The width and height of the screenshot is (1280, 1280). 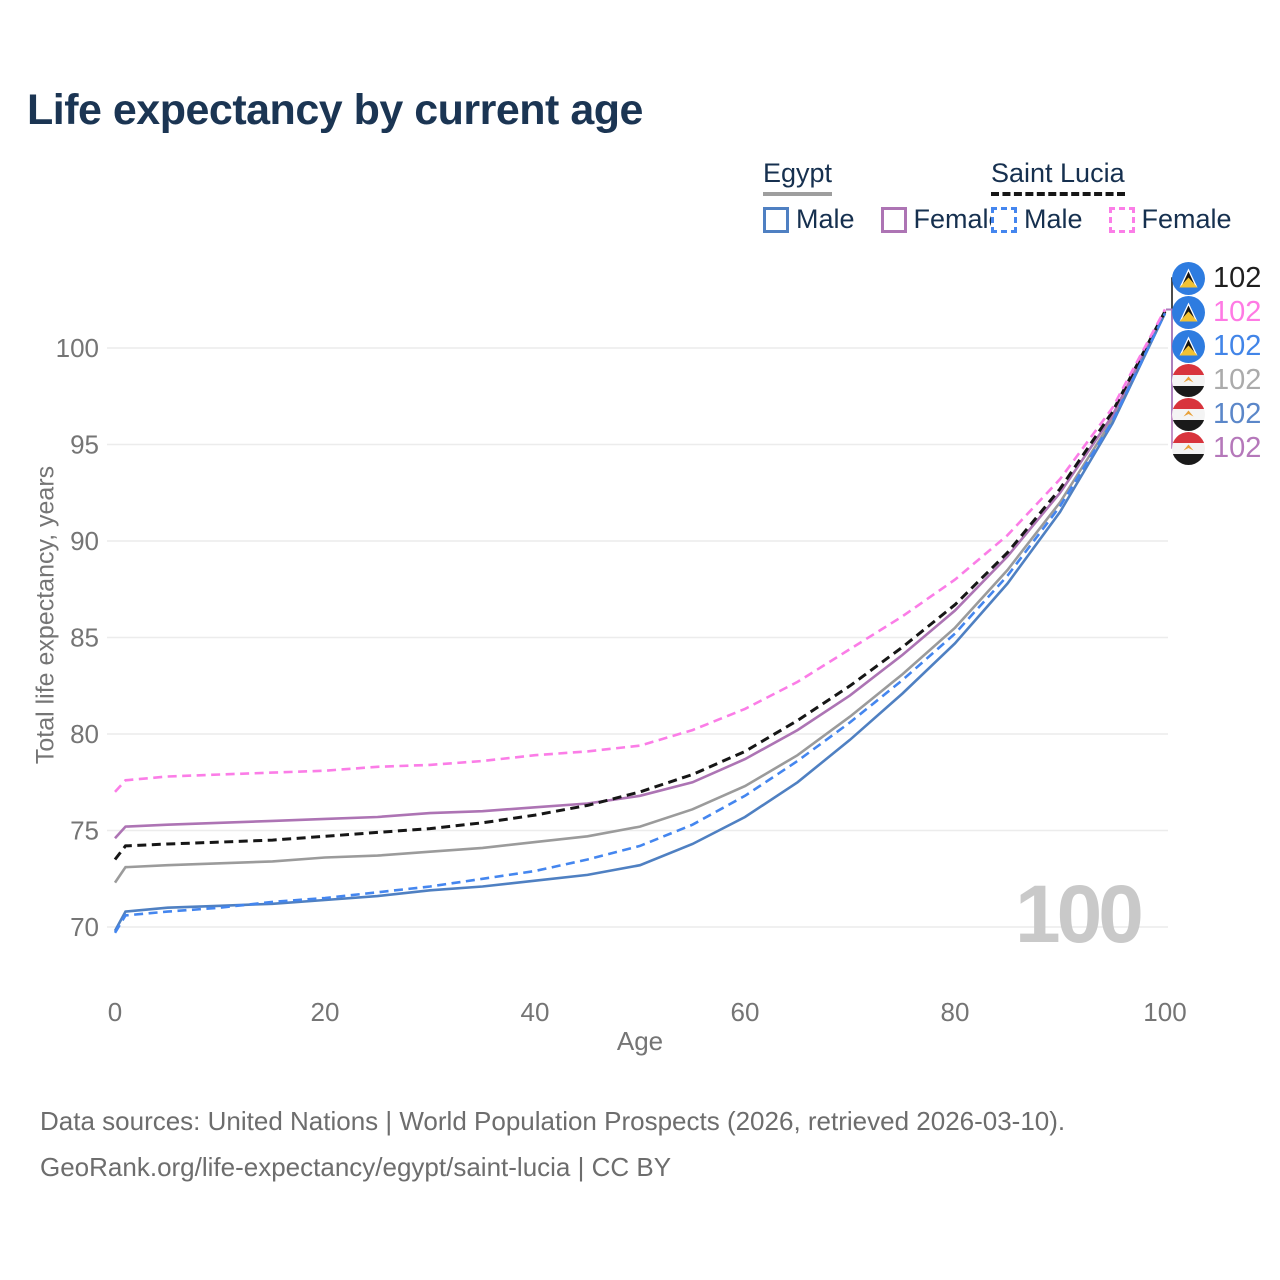 I want to click on egypt-female-swatch, so click(x=893, y=219).